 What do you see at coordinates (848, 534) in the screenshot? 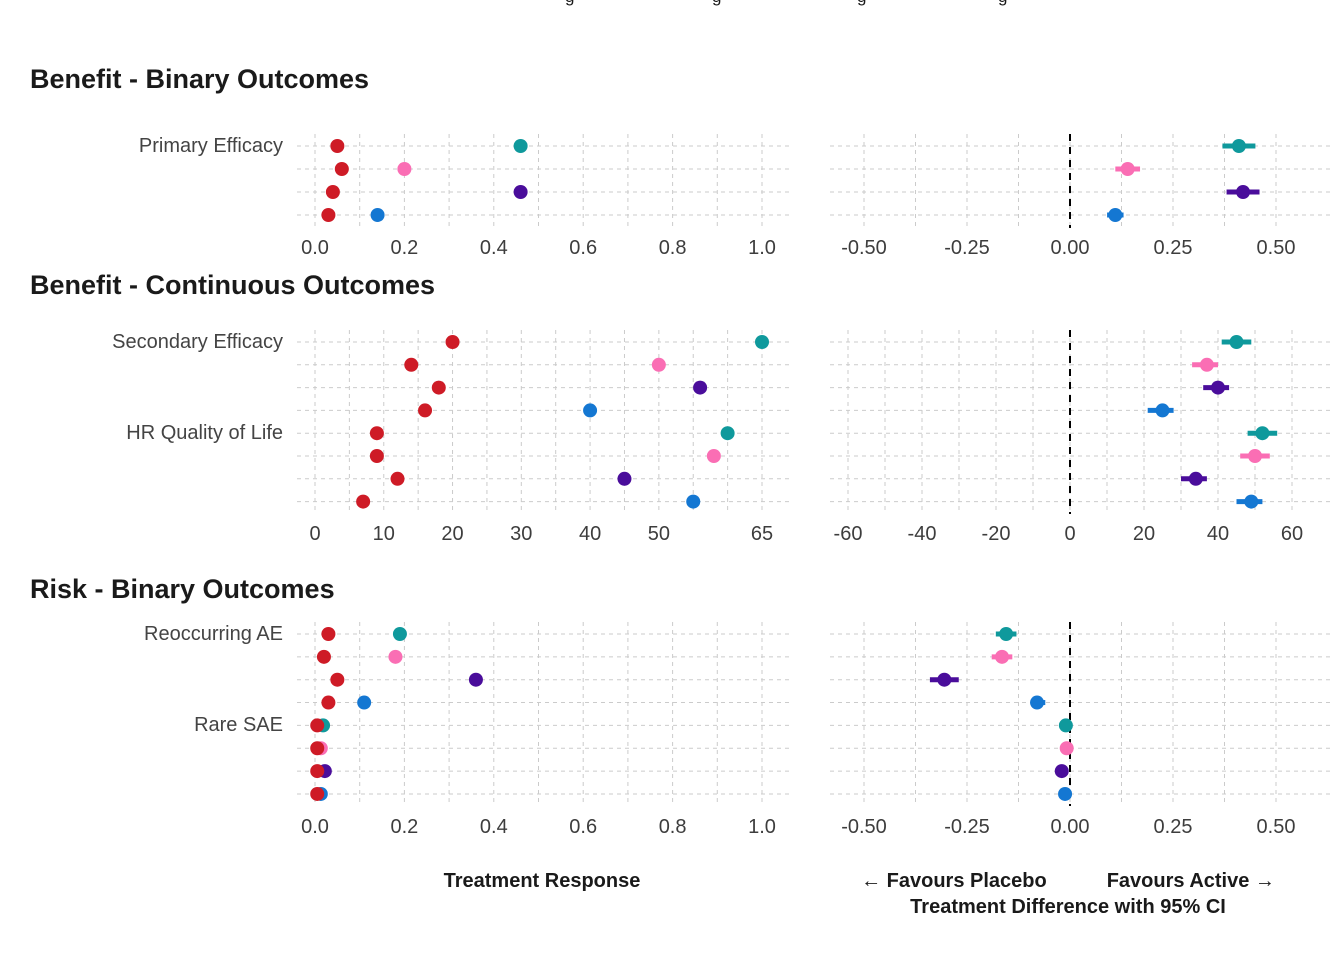
I see `x-tick-label: -60` at bounding box center [848, 534].